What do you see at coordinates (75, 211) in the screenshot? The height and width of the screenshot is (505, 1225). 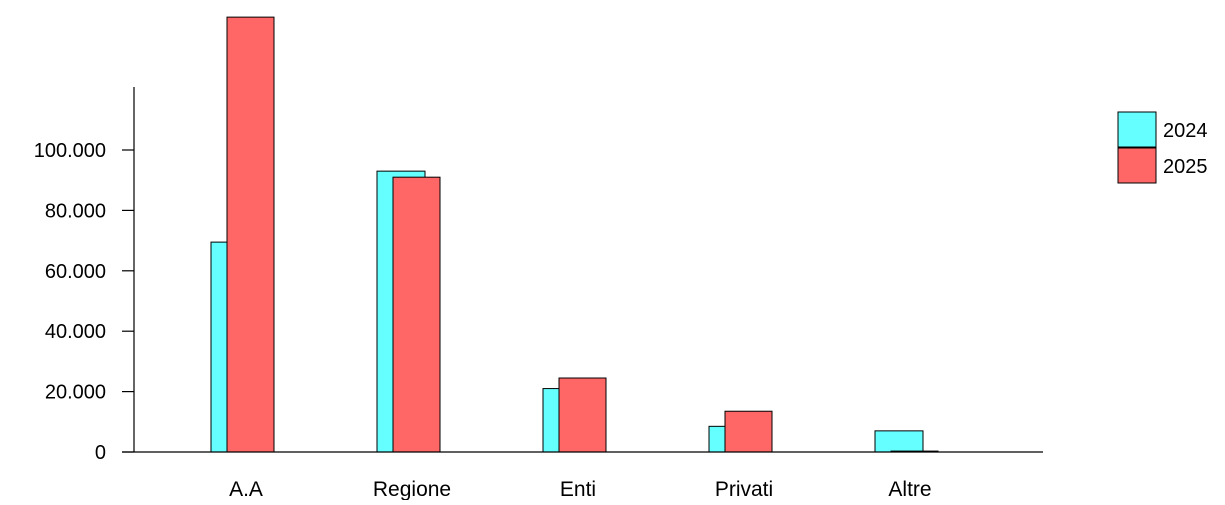 I see `y-tick-label: 80.000` at bounding box center [75, 211].